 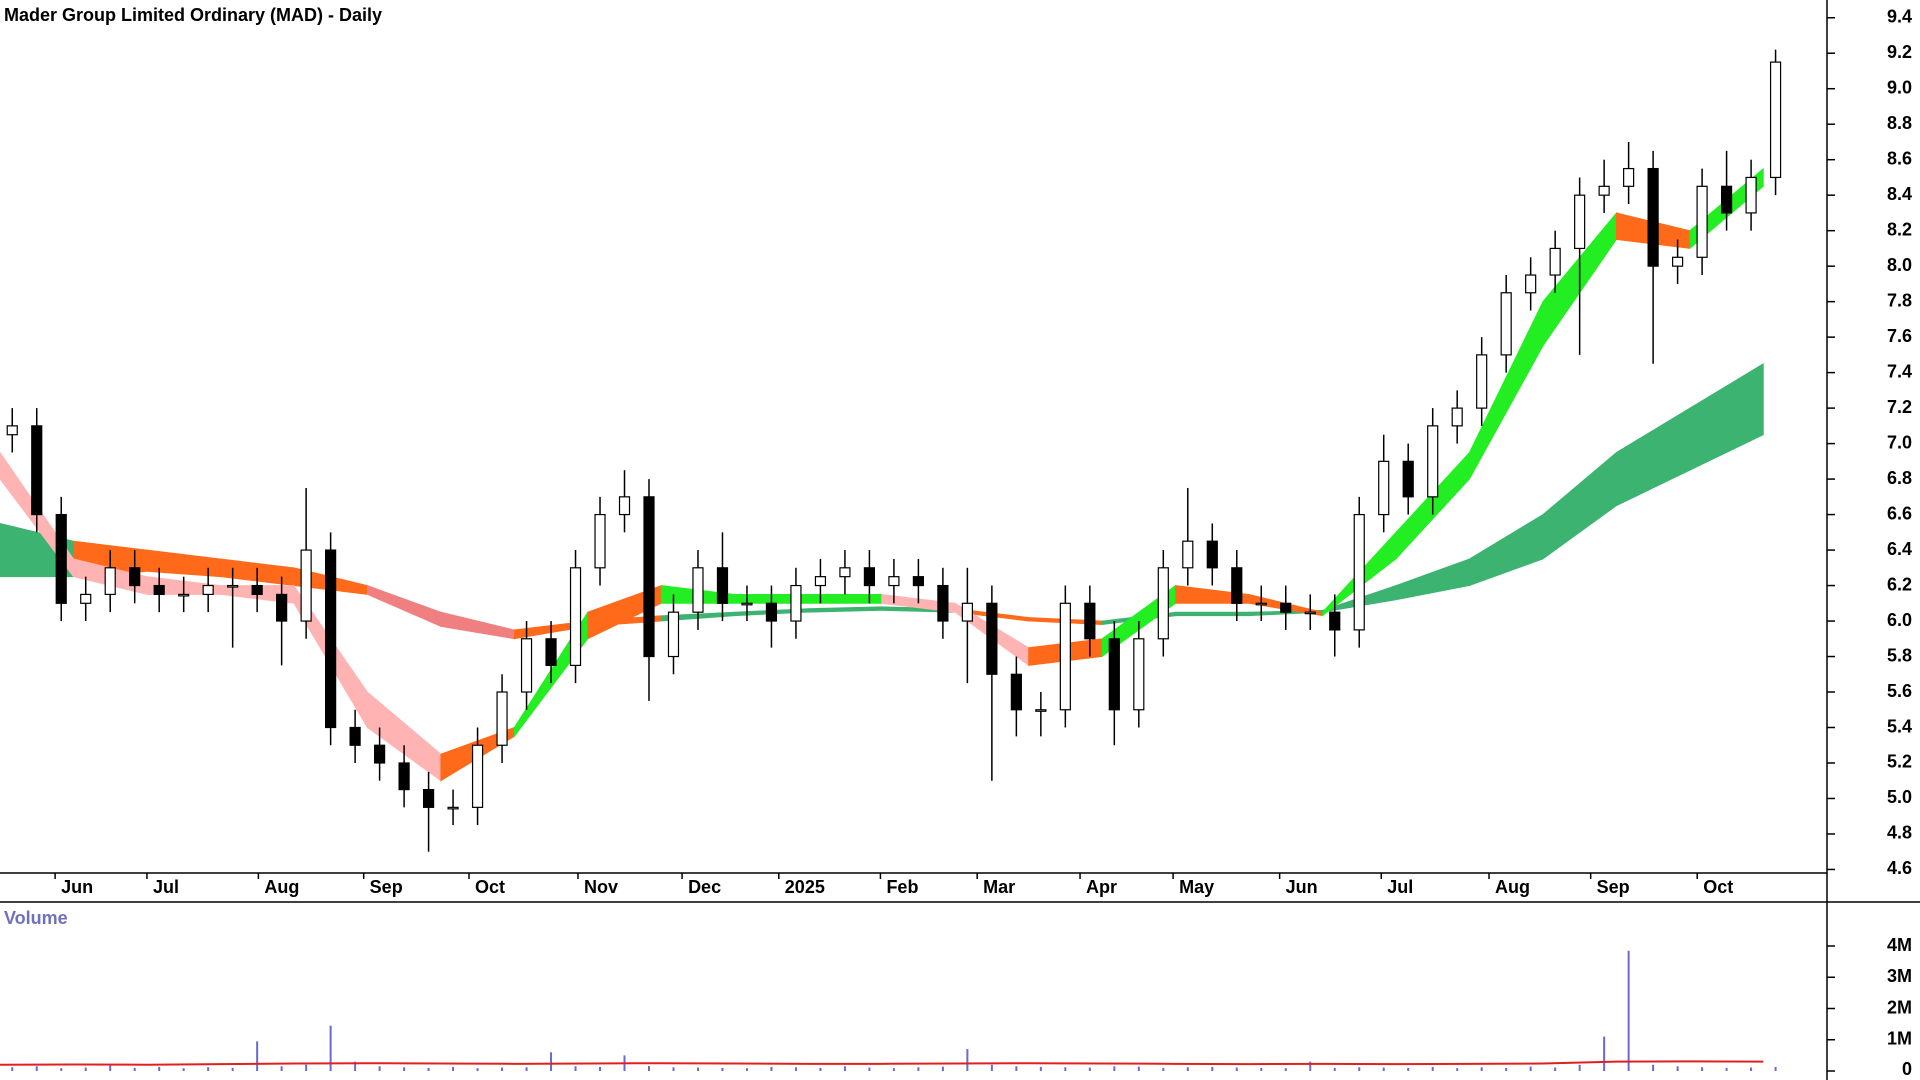 What do you see at coordinates (1907, 1069) in the screenshot?
I see `volume-tick-label: 0` at bounding box center [1907, 1069].